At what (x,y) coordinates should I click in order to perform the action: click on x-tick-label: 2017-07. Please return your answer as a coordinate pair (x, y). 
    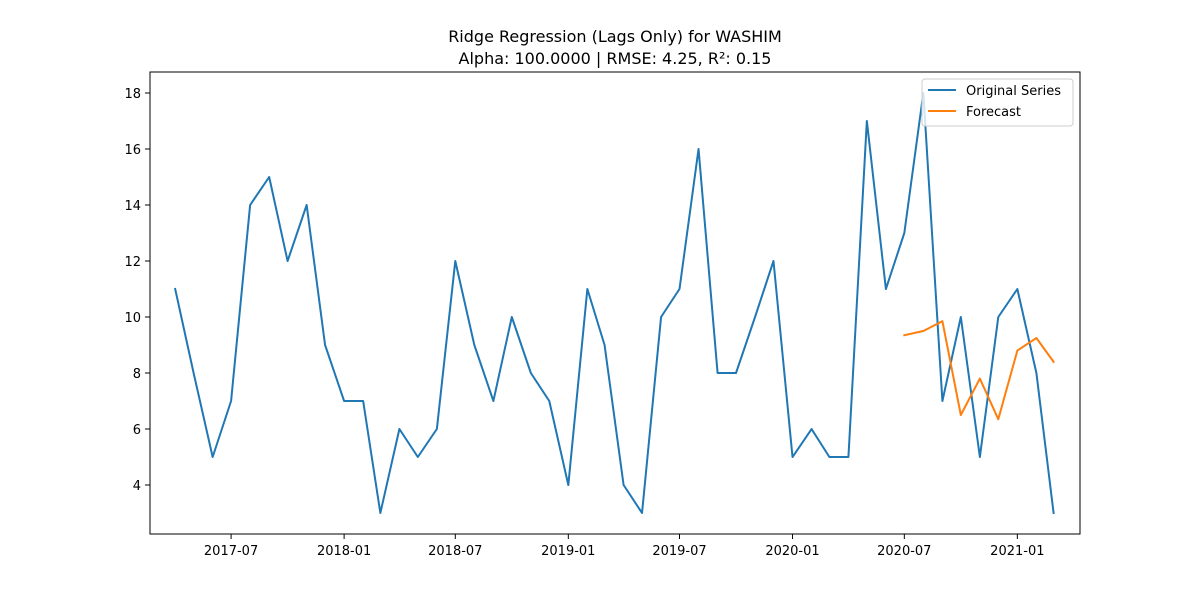
    Looking at the image, I should click on (231, 551).